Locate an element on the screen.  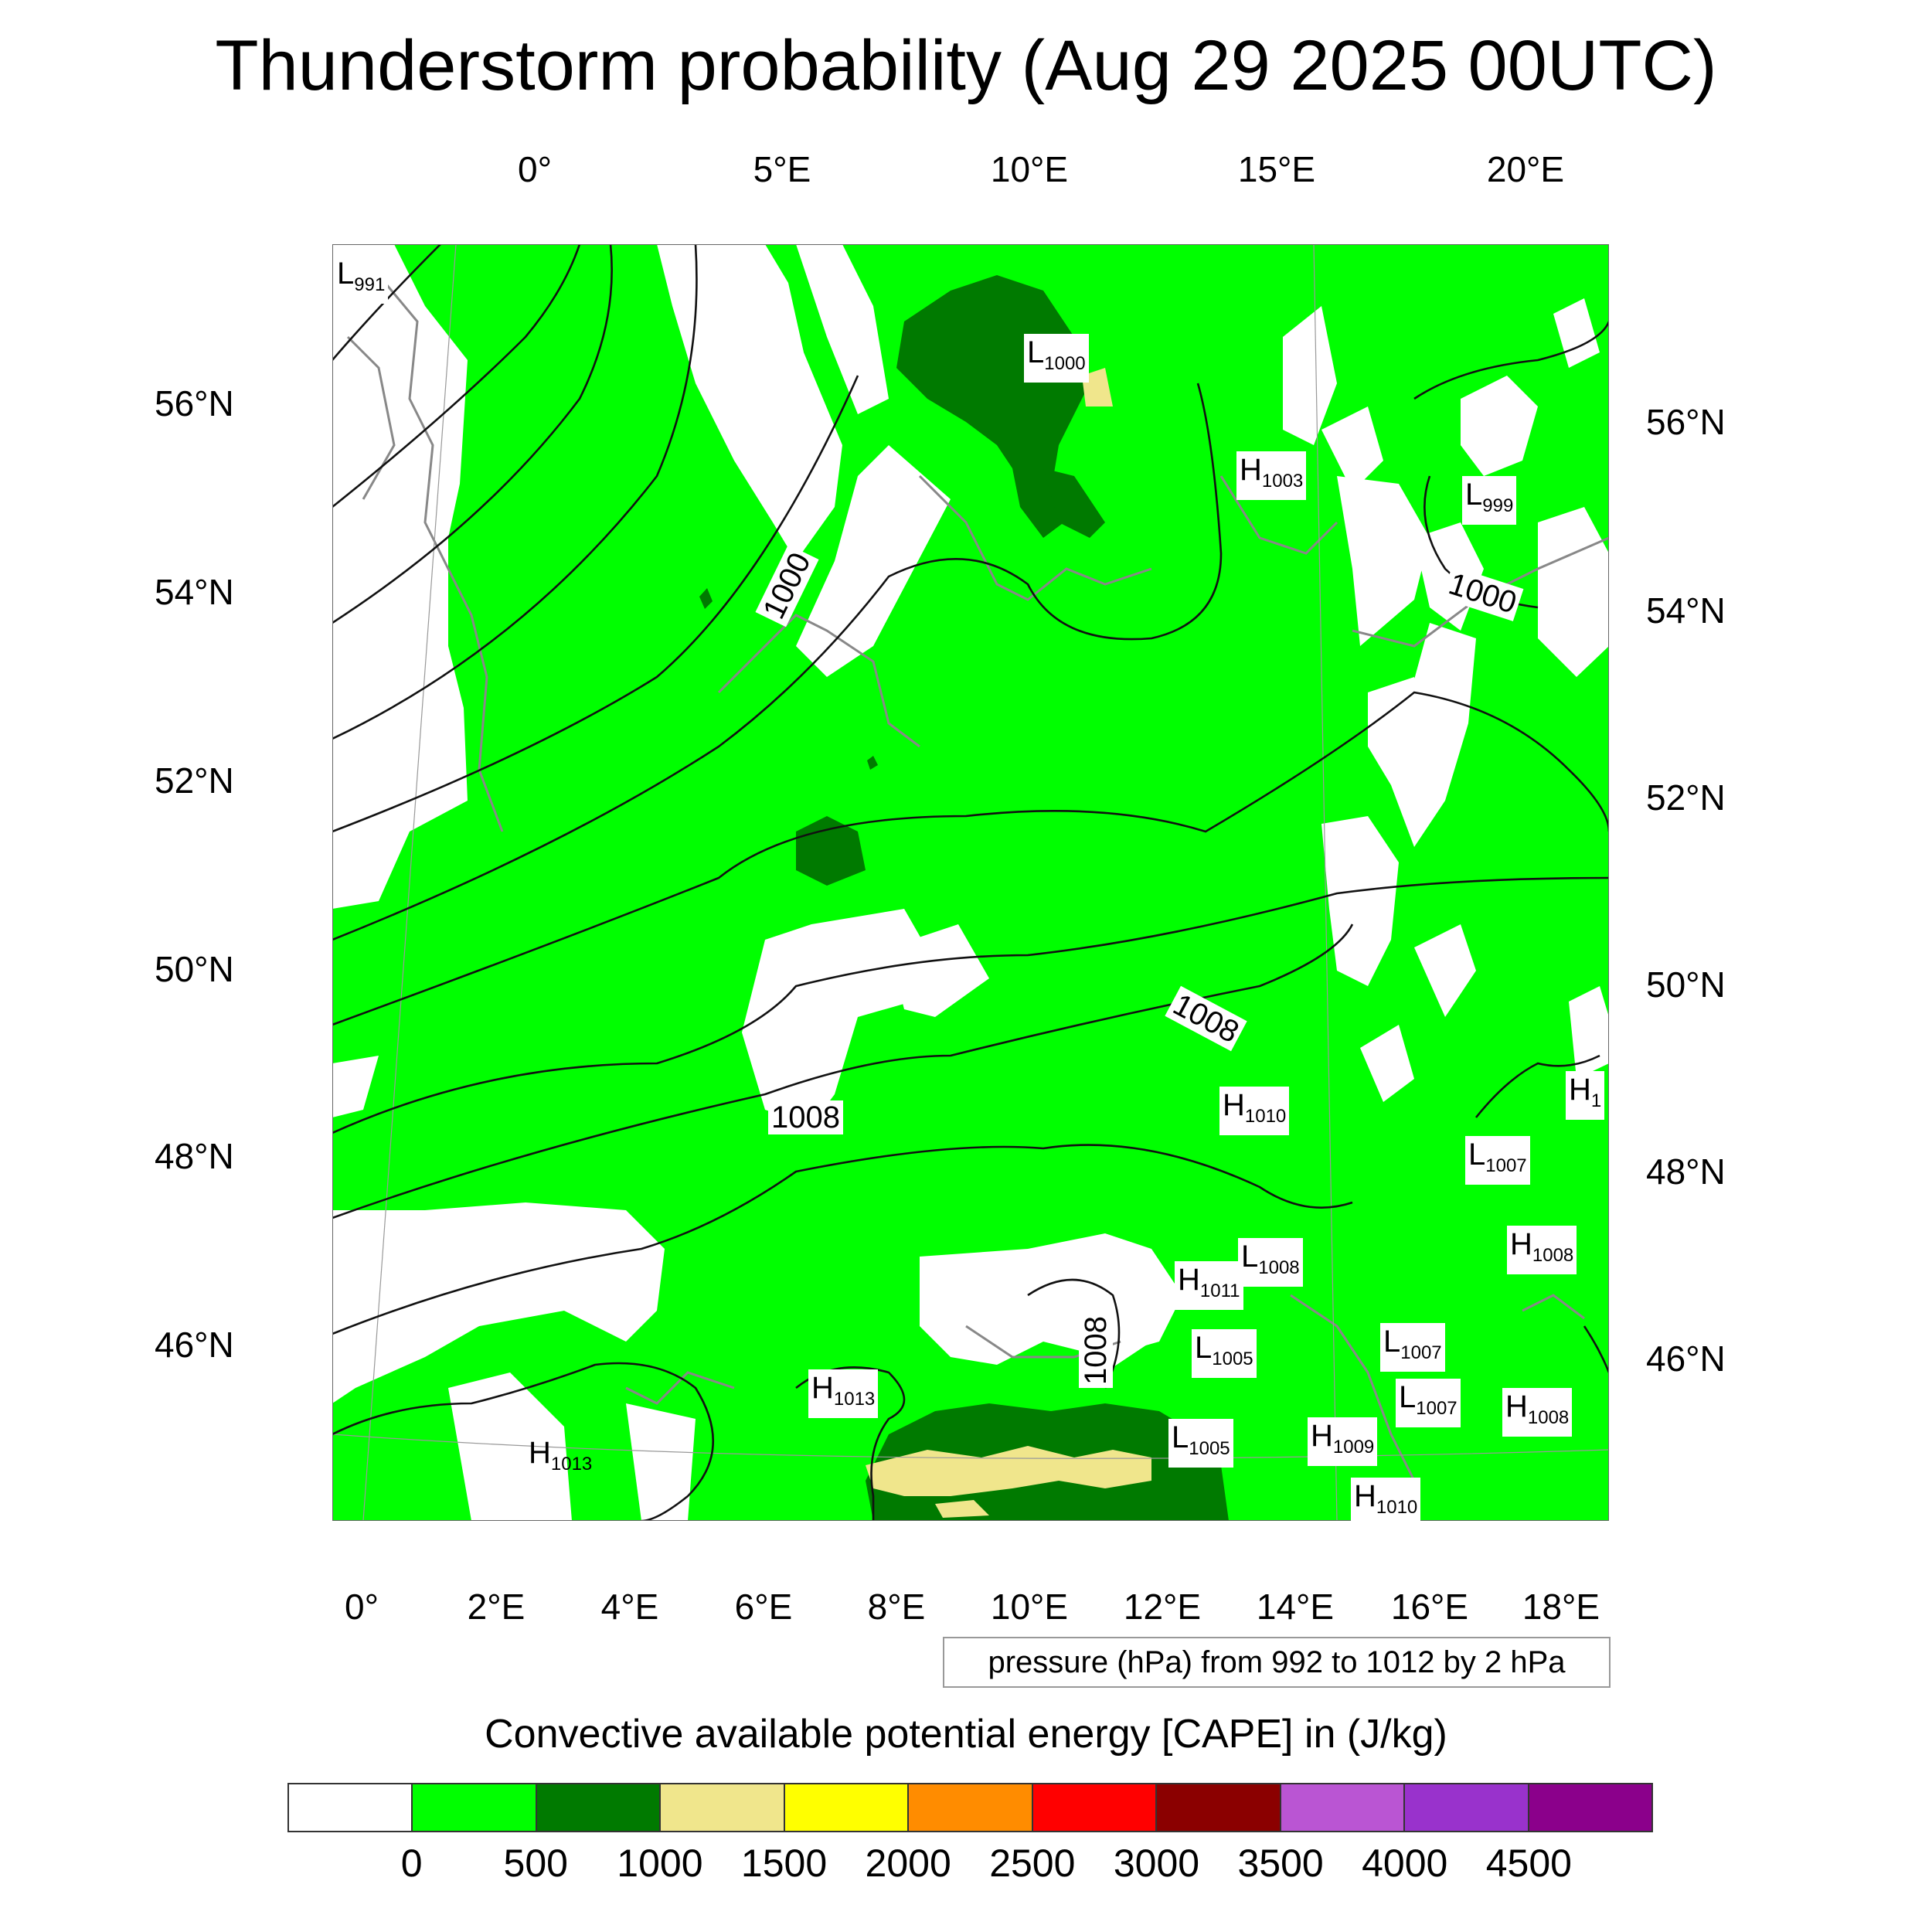
pressure-center-high: H1009 is located at coordinates (1343, 1441).